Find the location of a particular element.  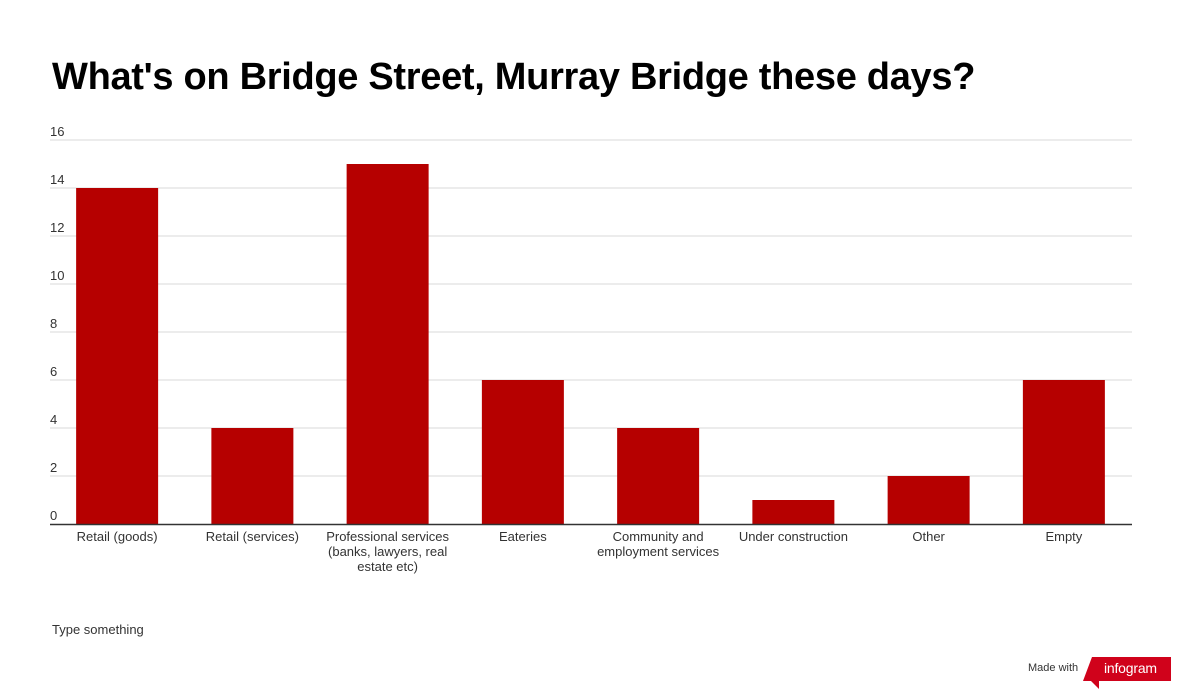

infogram-logo-badge is located at coordinates (1127, 673).